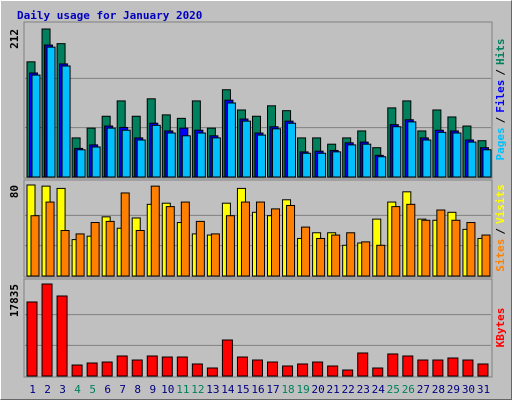 Image resolution: width=512 pixels, height=400 pixels. What do you see at coordinates (32, 389) in the screenshot?
I see `x-tick-label: 1` at bounding box center [32, 389].